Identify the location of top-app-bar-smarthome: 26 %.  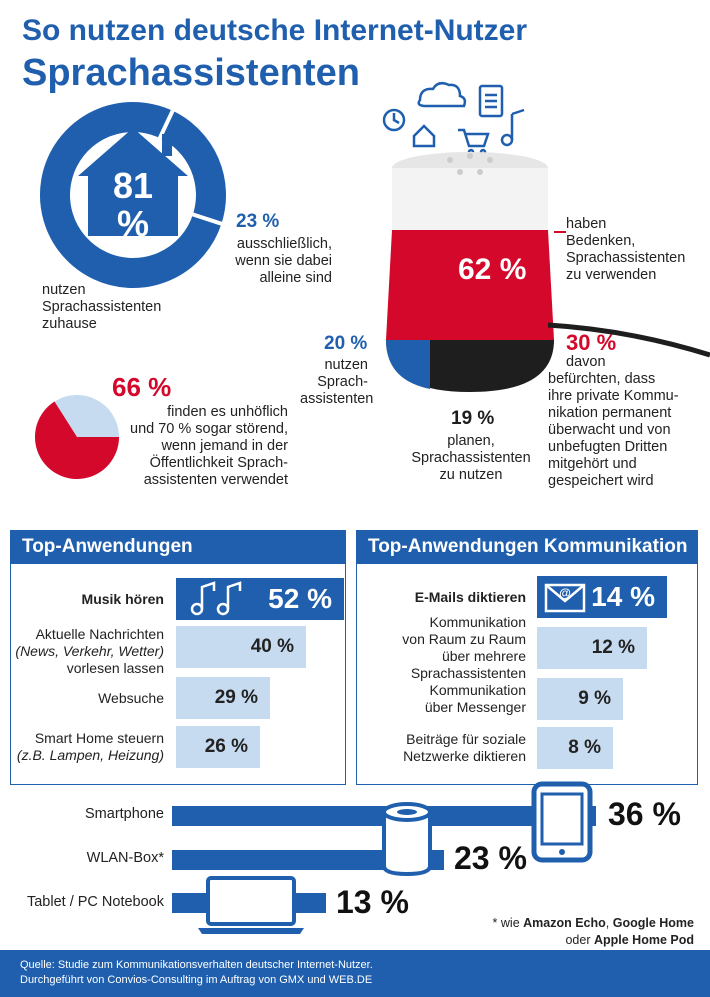
(218, 747).